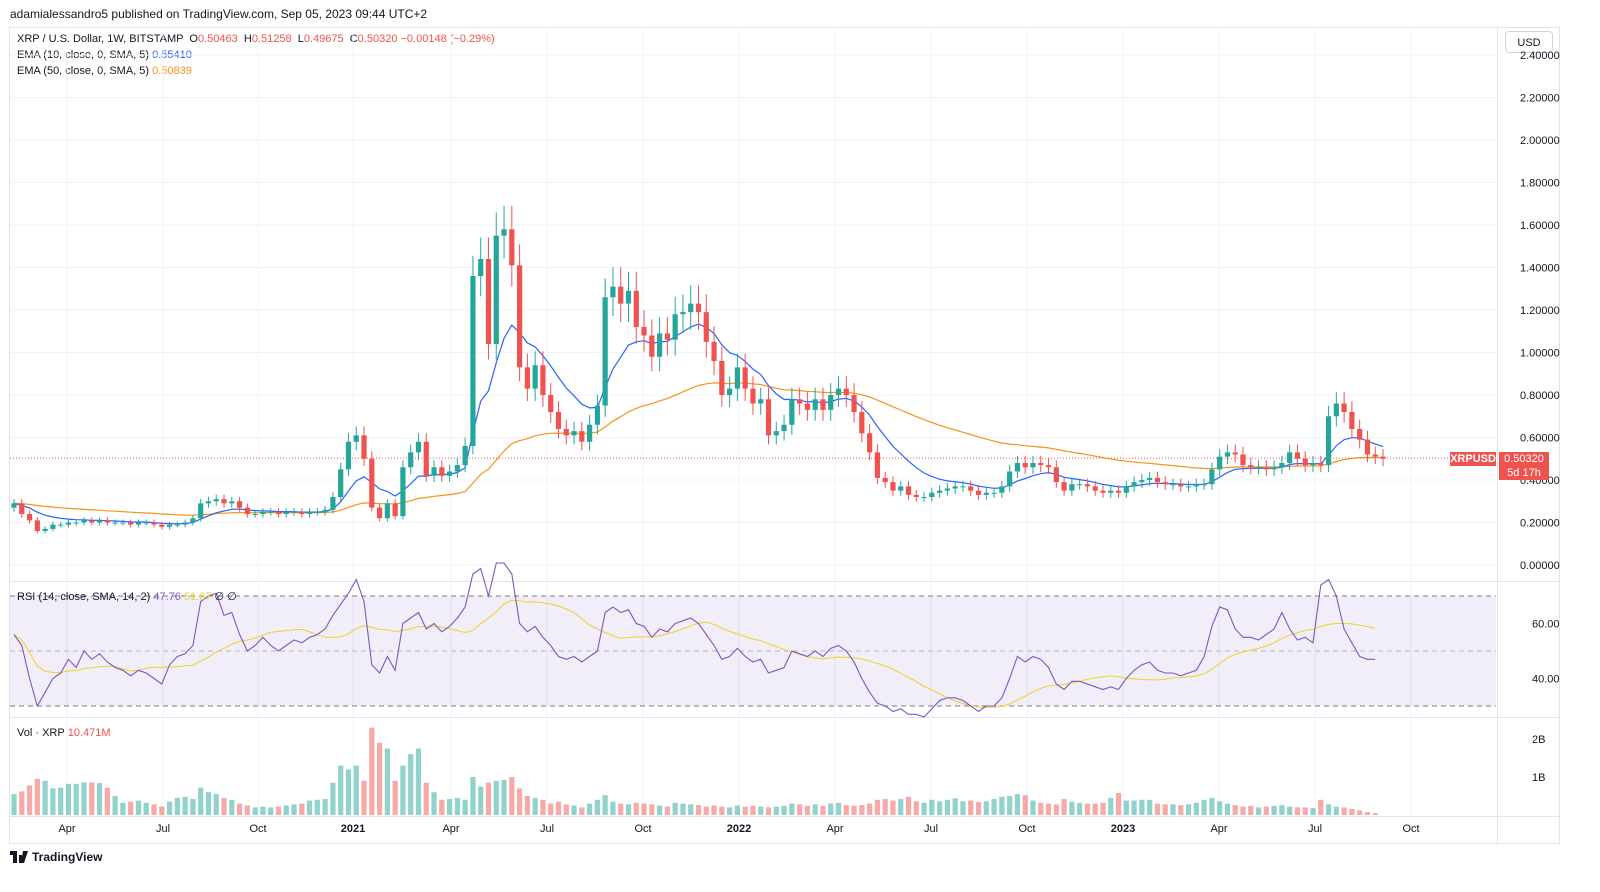 The width and height of the screenshot is (1600, 892). What do you see at coordinates (1529, 42) in the screenshot?
I see `currency-button: USD` at bounding box center [1529, 42].